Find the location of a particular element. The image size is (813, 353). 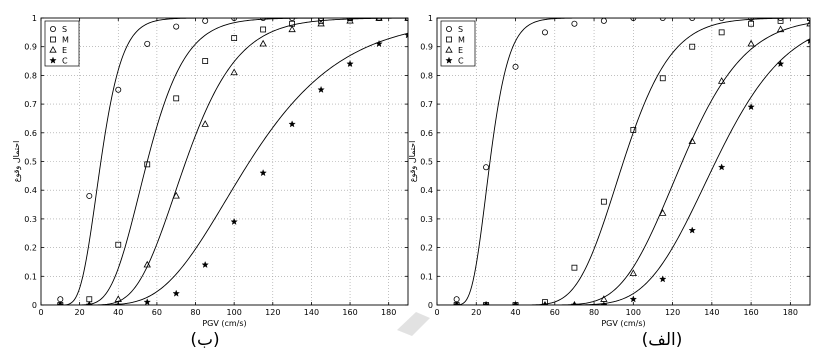

legend-label: M is located at coordinates (461, 40).